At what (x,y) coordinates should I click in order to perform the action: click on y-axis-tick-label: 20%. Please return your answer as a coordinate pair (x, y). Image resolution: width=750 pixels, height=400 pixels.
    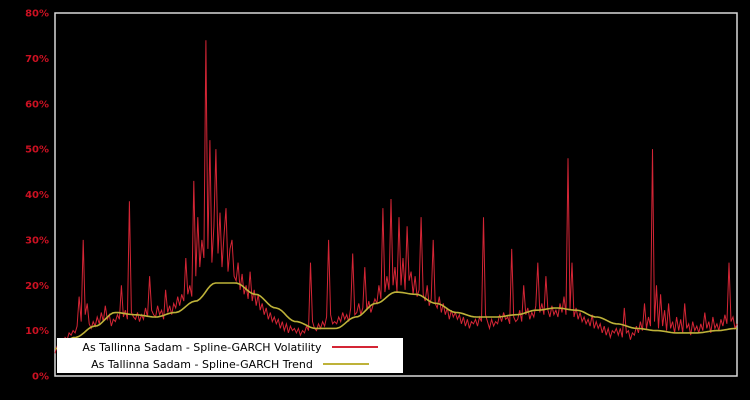
    Looking at the image, I should click on (37, 286).